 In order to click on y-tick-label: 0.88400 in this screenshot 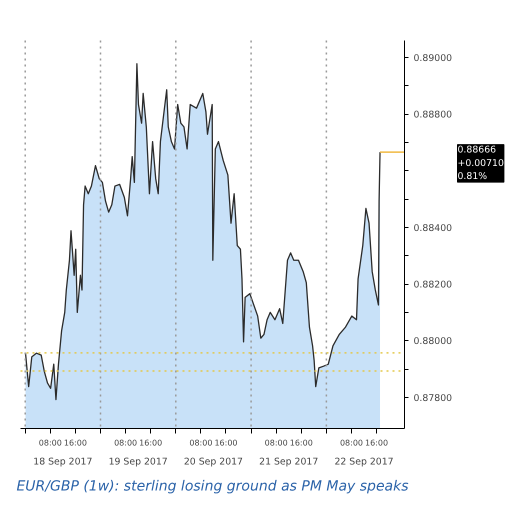, I will do `click(433, 228)`.